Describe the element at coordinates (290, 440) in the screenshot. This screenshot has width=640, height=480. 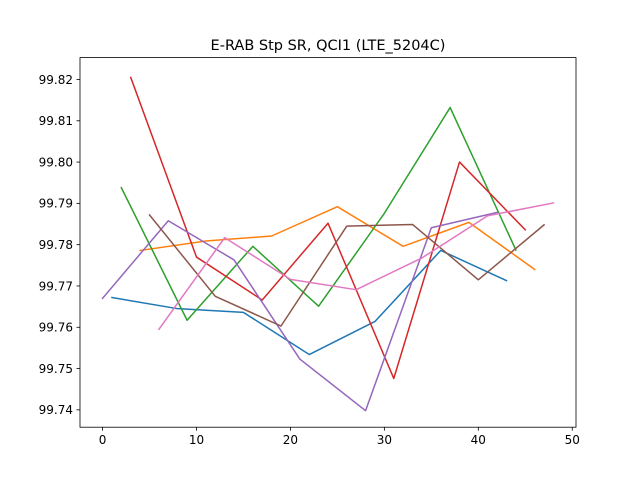
I see `x-tick-label: 20` at that location.